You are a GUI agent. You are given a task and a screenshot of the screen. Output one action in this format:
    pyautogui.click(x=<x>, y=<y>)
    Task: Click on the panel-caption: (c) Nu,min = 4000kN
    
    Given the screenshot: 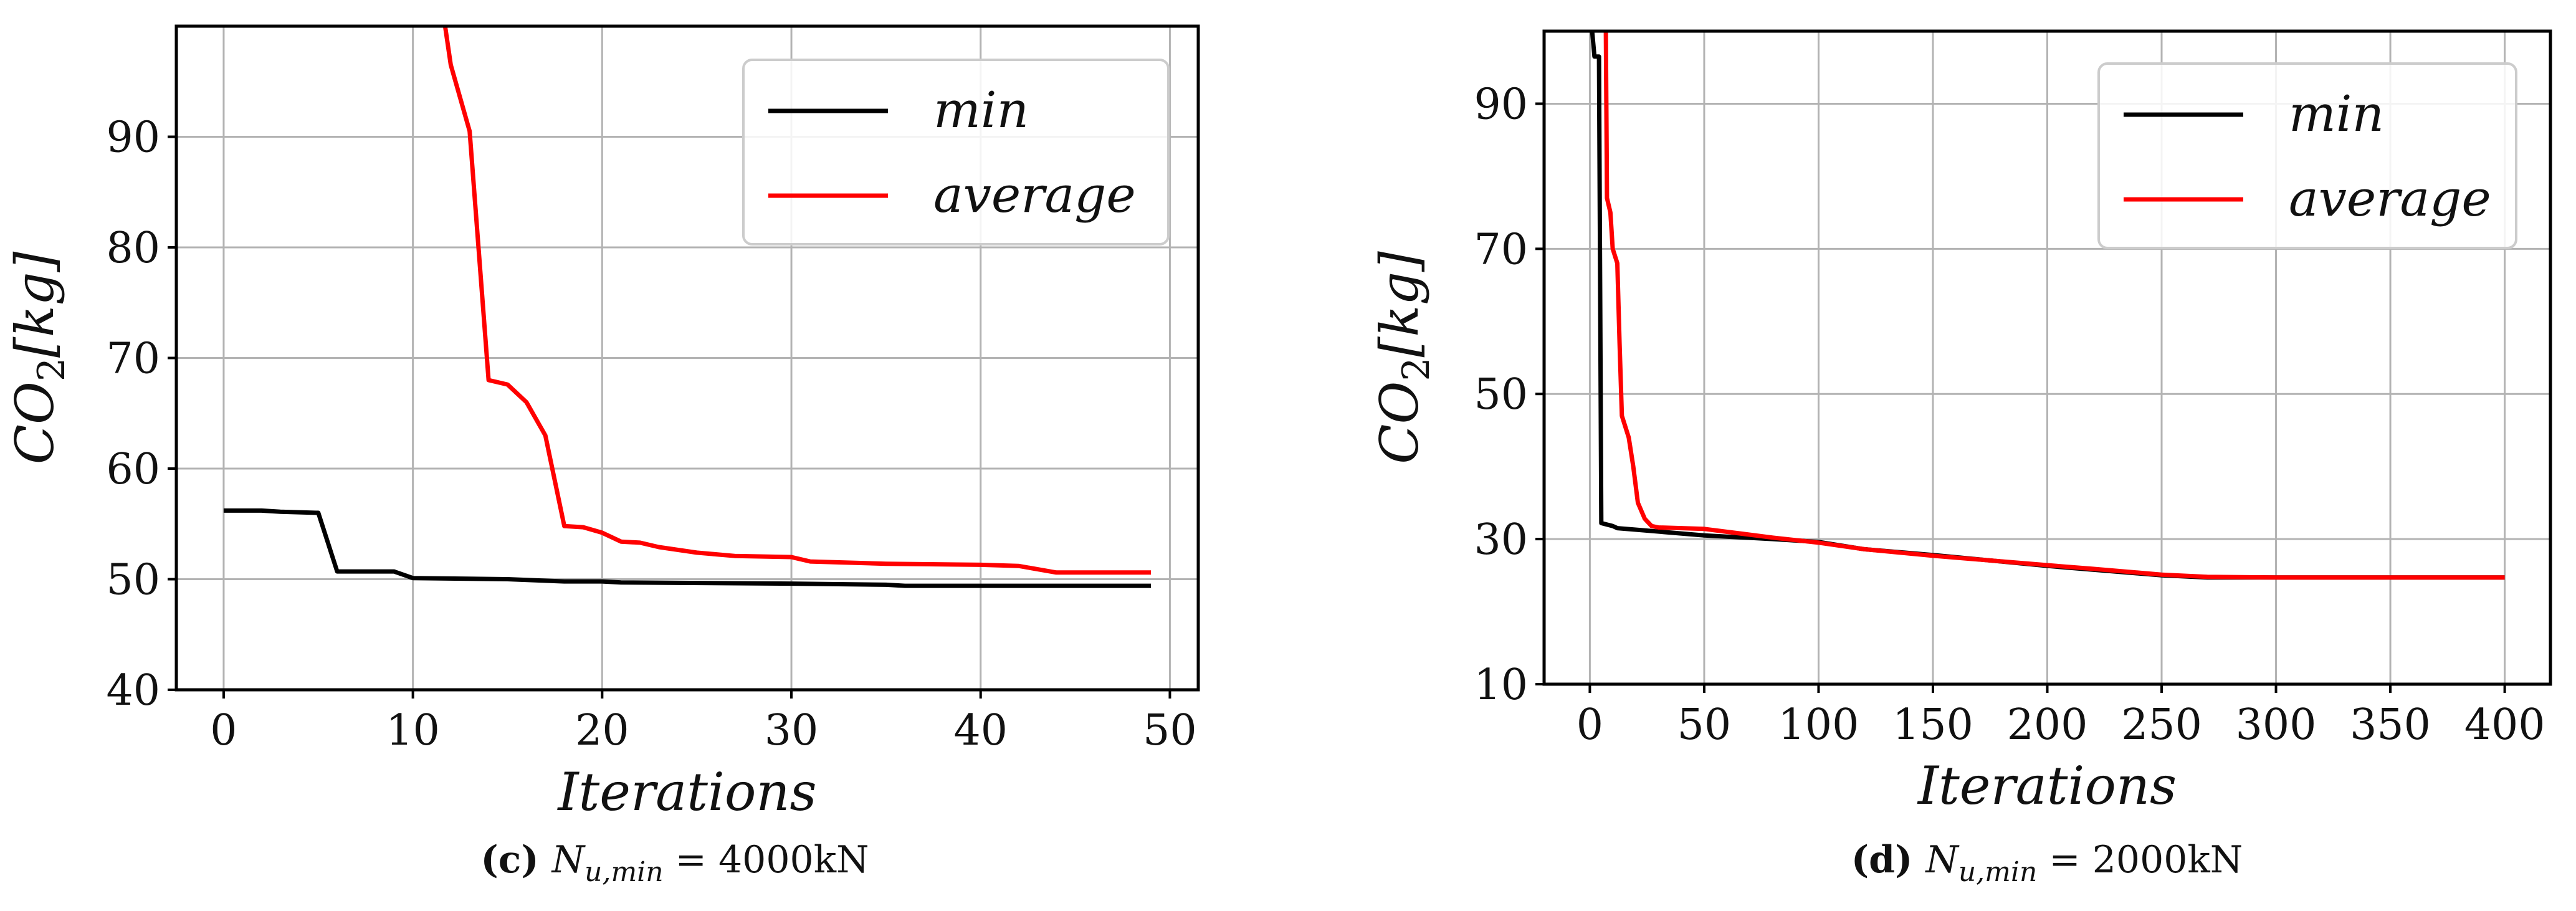 What is the action you would take?
    pyautogui.click(x=674, y=863)
    